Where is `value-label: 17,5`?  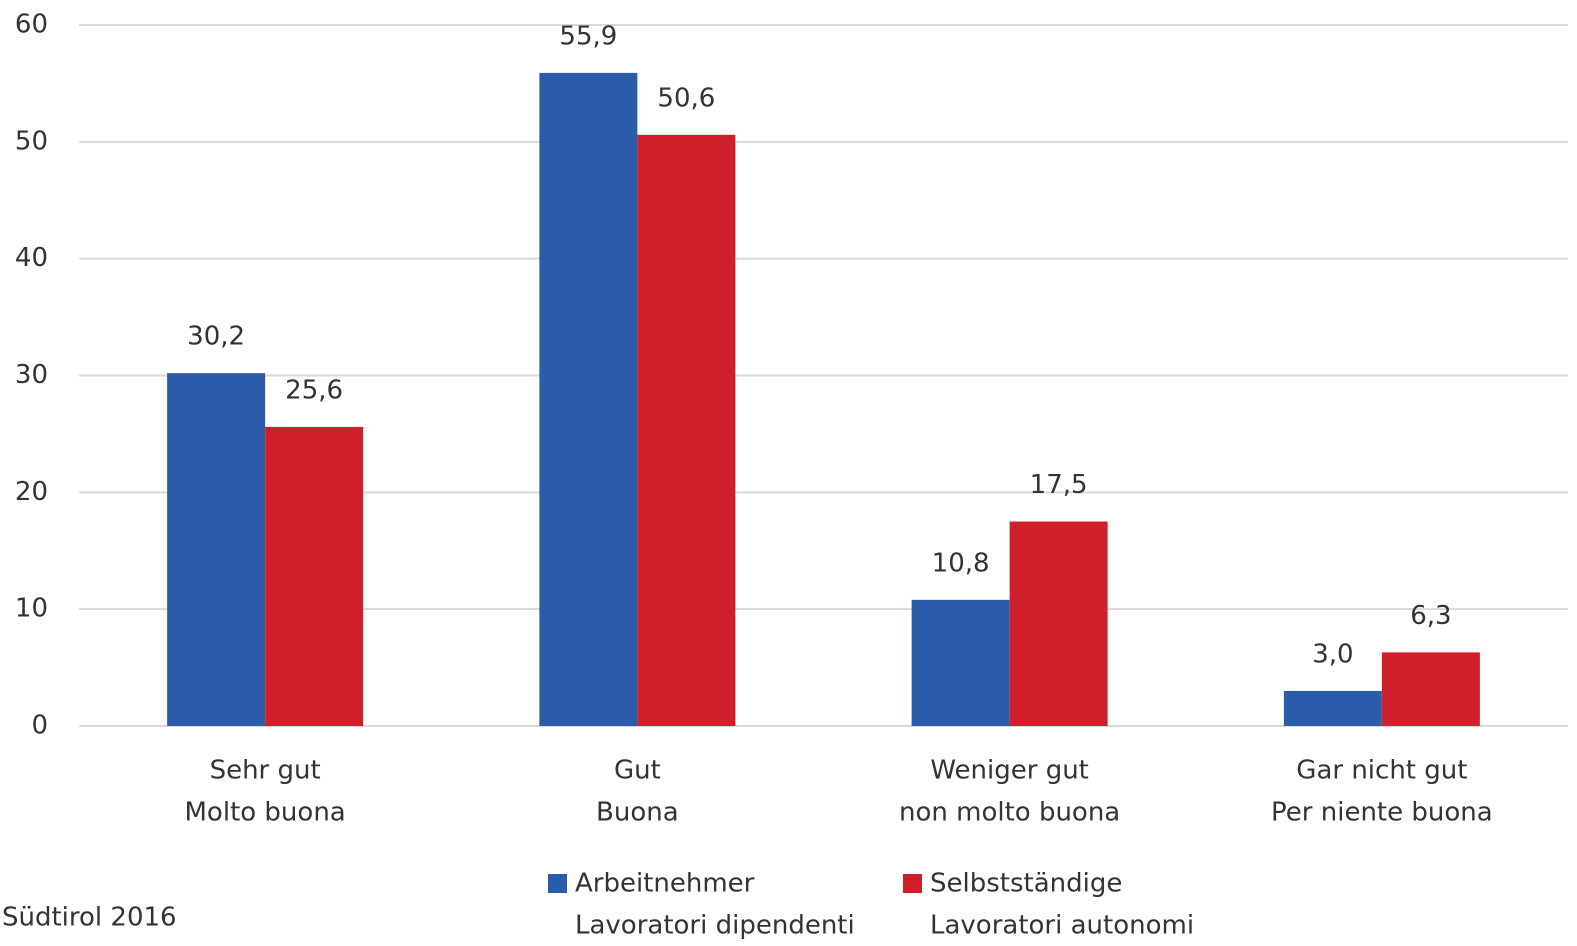 value-label: 17,5 is located at coordinates (1059, 485).